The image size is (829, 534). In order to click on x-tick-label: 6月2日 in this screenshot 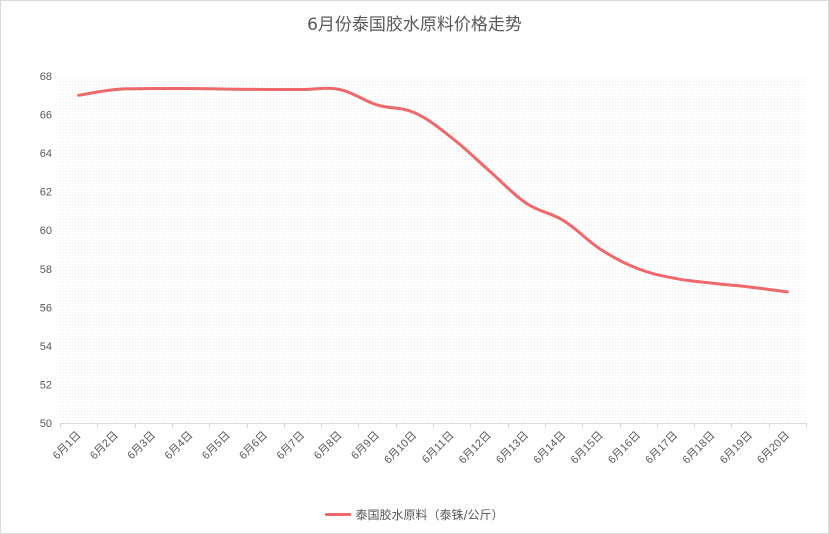, I will do `click(104, 445)`.